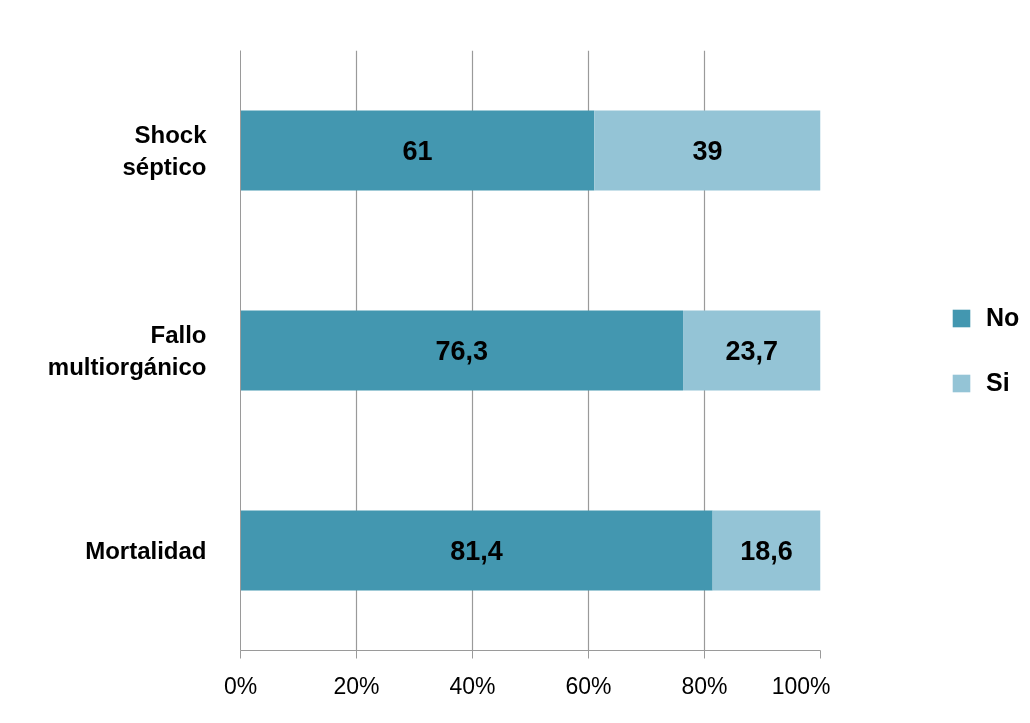  What do you see at coordinates (146, 550) in the screenshot?
I see `y-tick-label: Mortalidad` at bounding box center [146, 550].